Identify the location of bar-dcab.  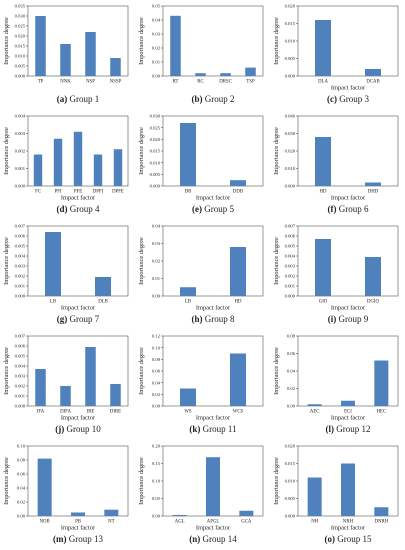
(373, 72).